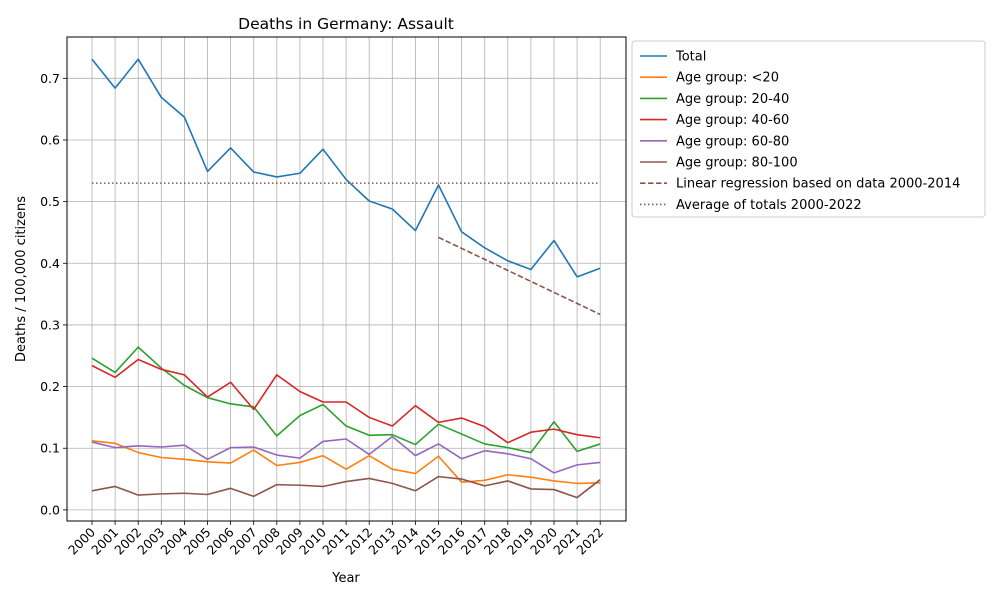  Describe the element at coordinates (732, 120) in the screenshot. I see `legend-label-3: Age group: 40-60` at that location.